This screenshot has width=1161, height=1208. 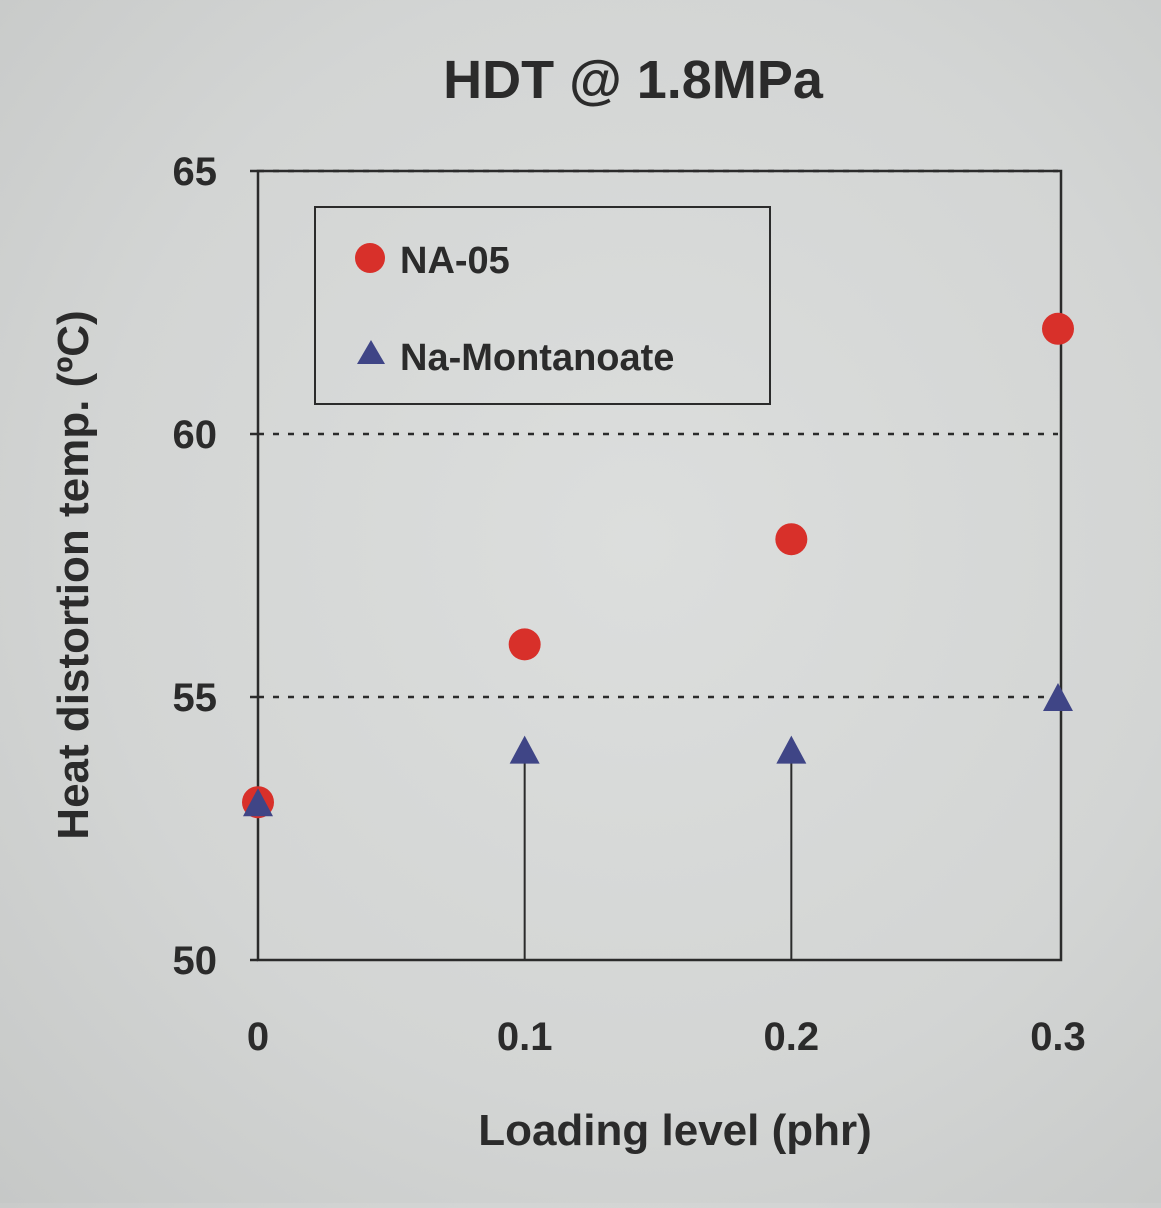 I want to click on x-tick-label: 0.3, so click(x=1058, y=1037).